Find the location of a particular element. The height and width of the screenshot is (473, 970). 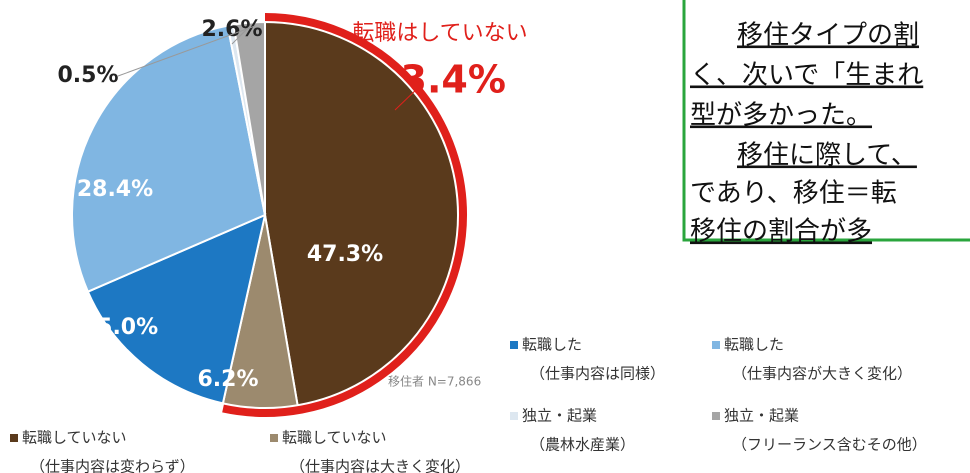

data-label: 6.2% is located at coordinates (227, 379).